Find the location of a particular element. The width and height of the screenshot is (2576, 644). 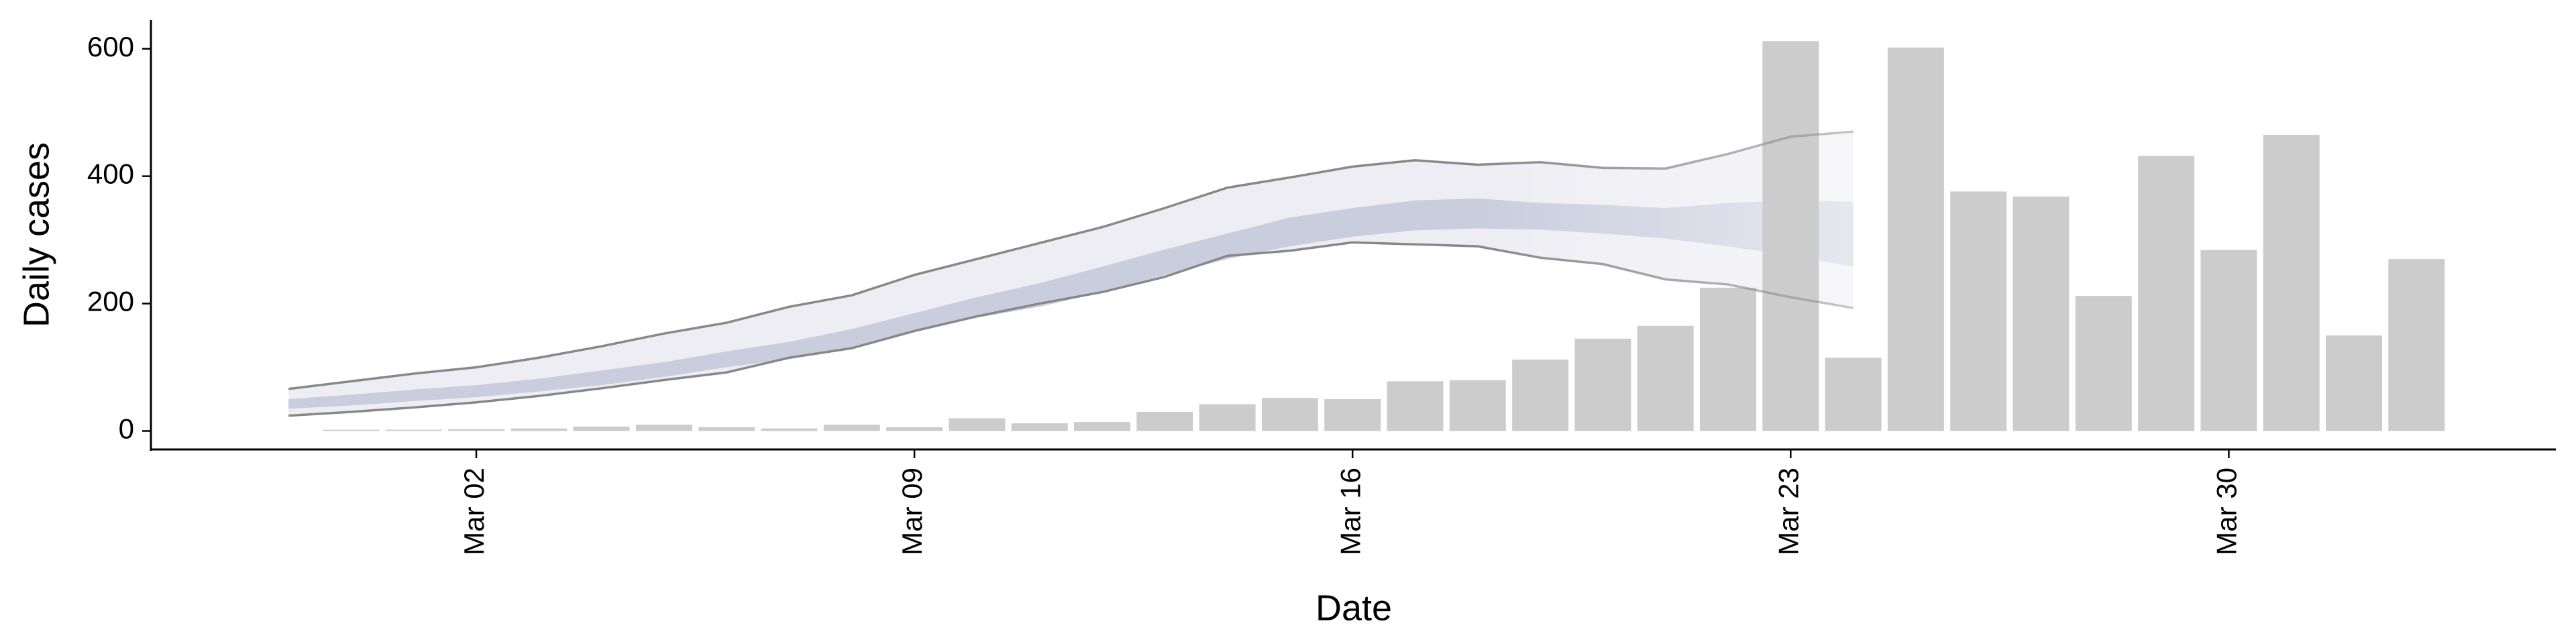

x-tick-label: Mar 23 is located at coordinates (1788, 511).